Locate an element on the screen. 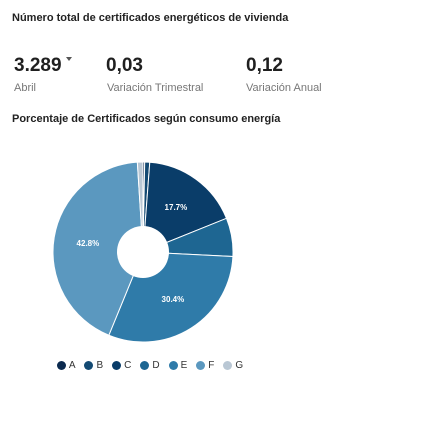 The image size is (437, 424). legend-swatch-e is located at coordinates (173, 365).